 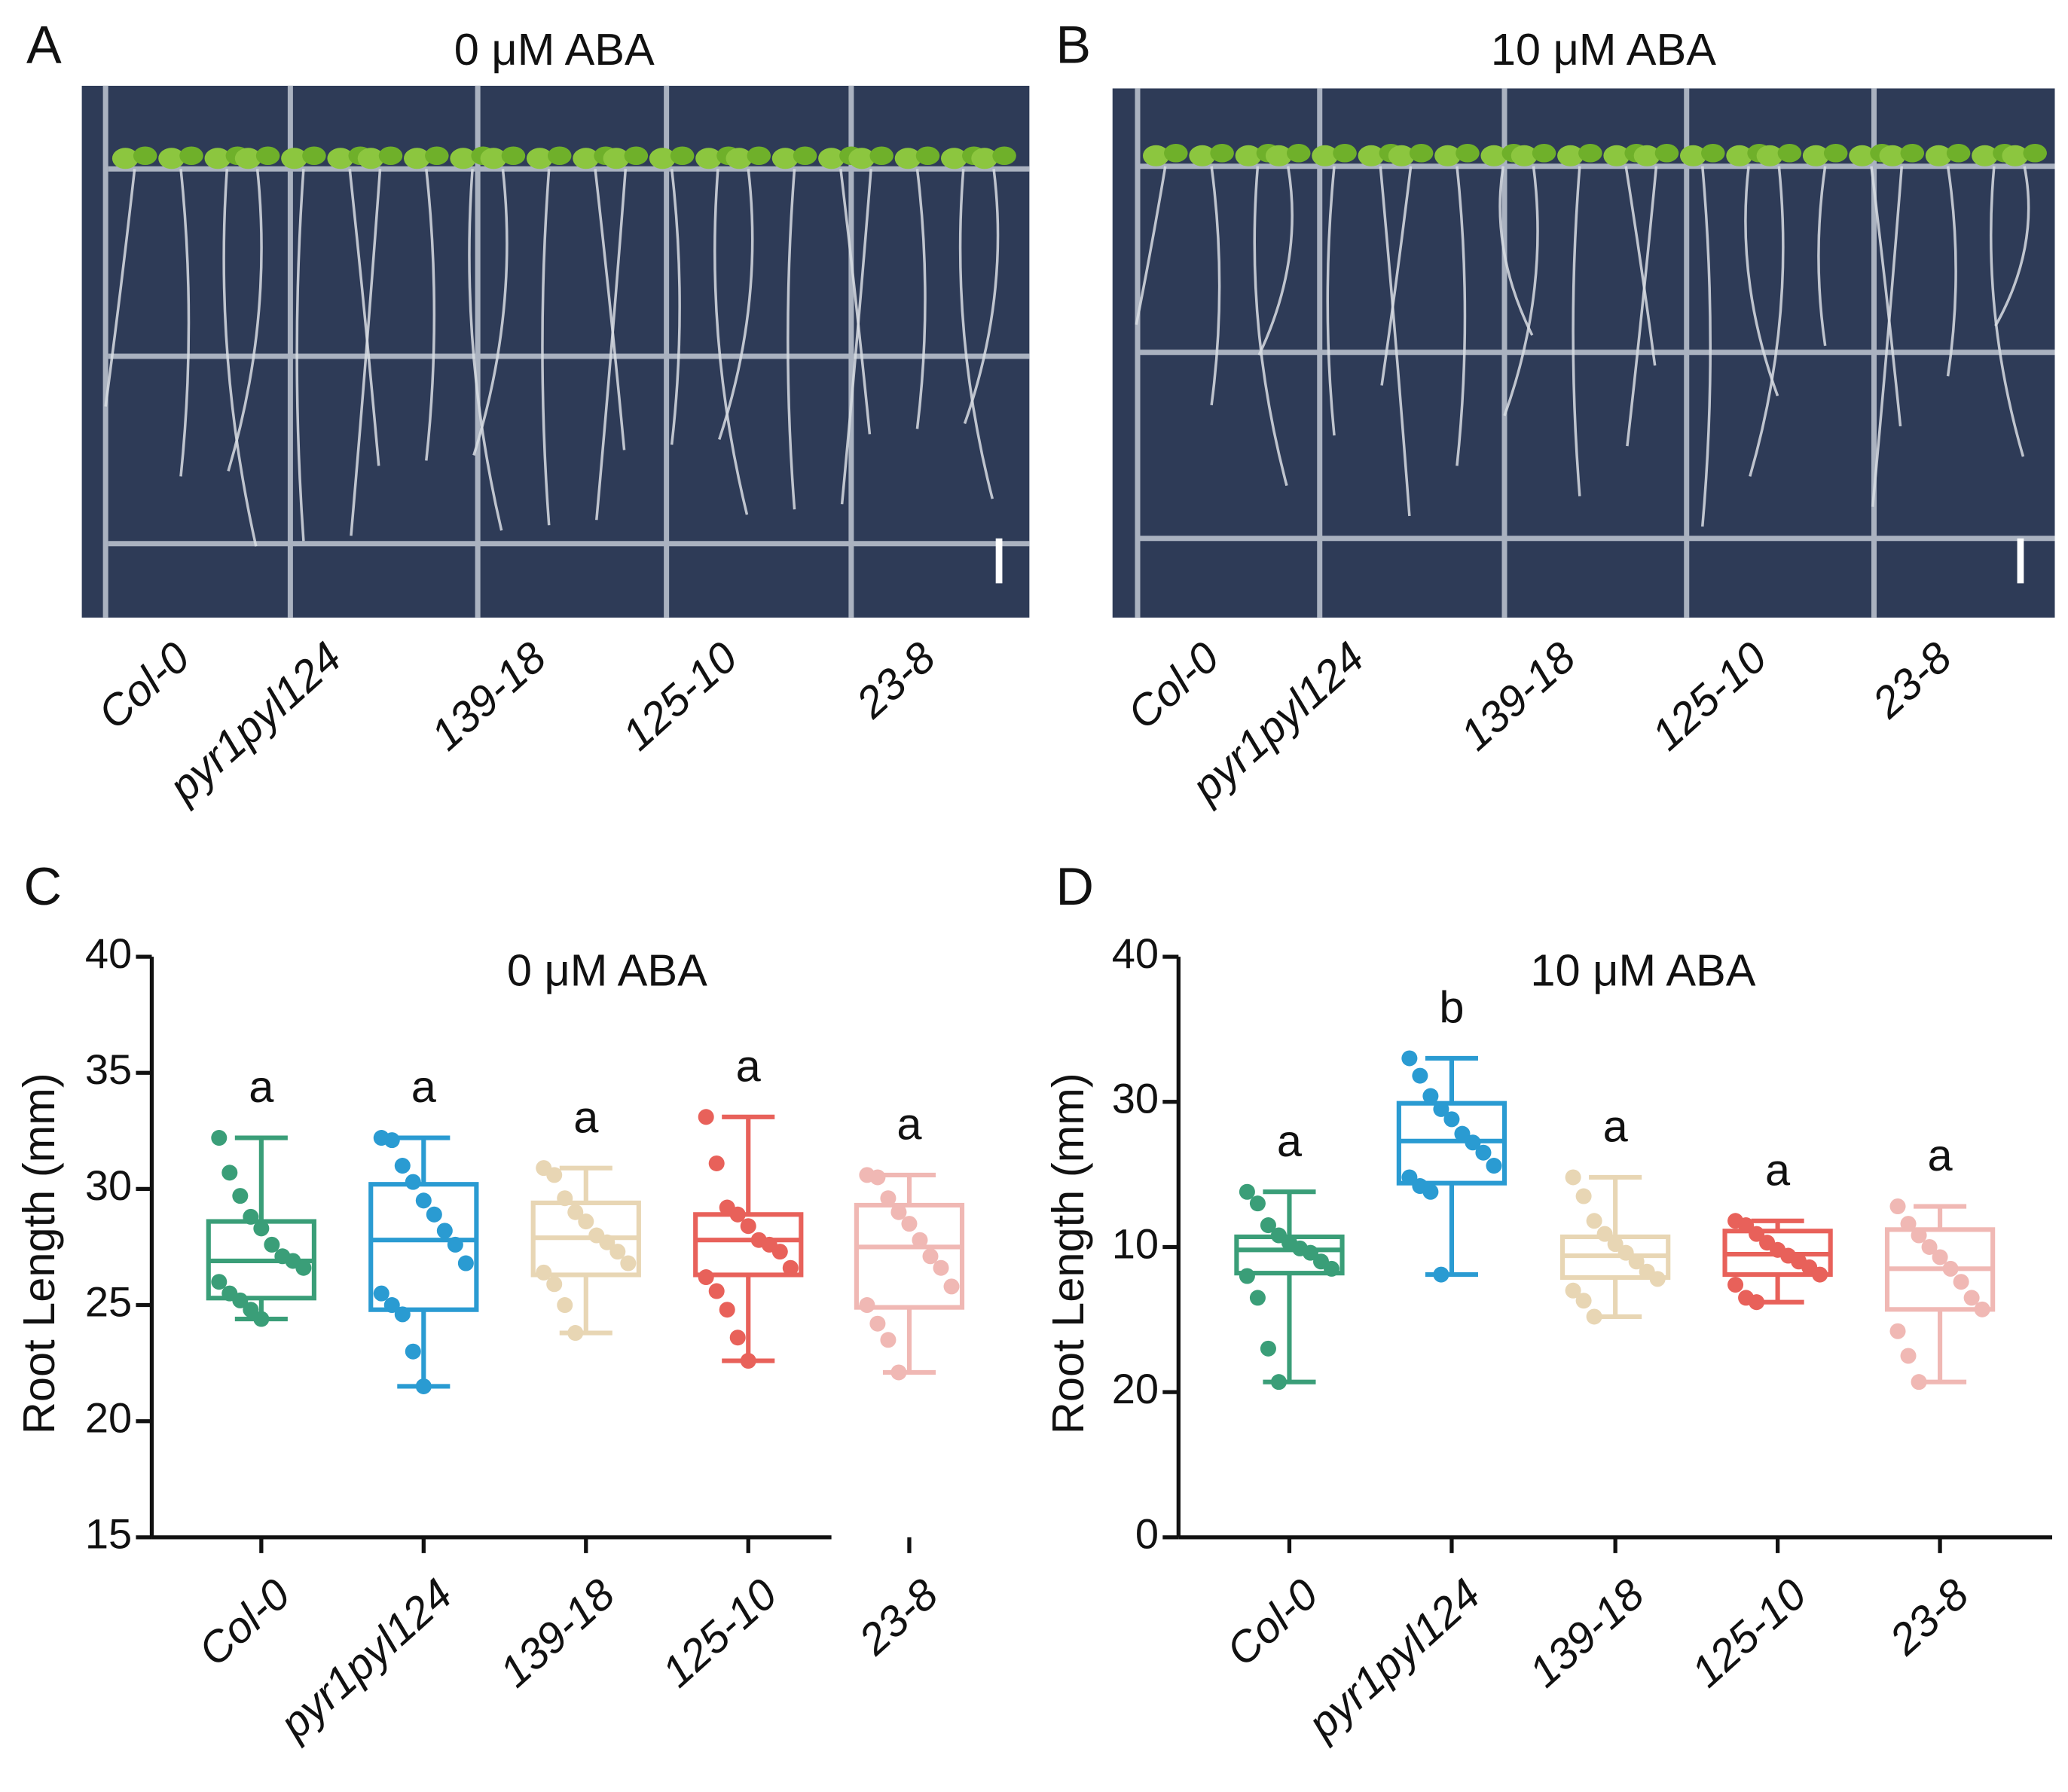 I want to click on panel-label: B, so click(x=1073, y=44).